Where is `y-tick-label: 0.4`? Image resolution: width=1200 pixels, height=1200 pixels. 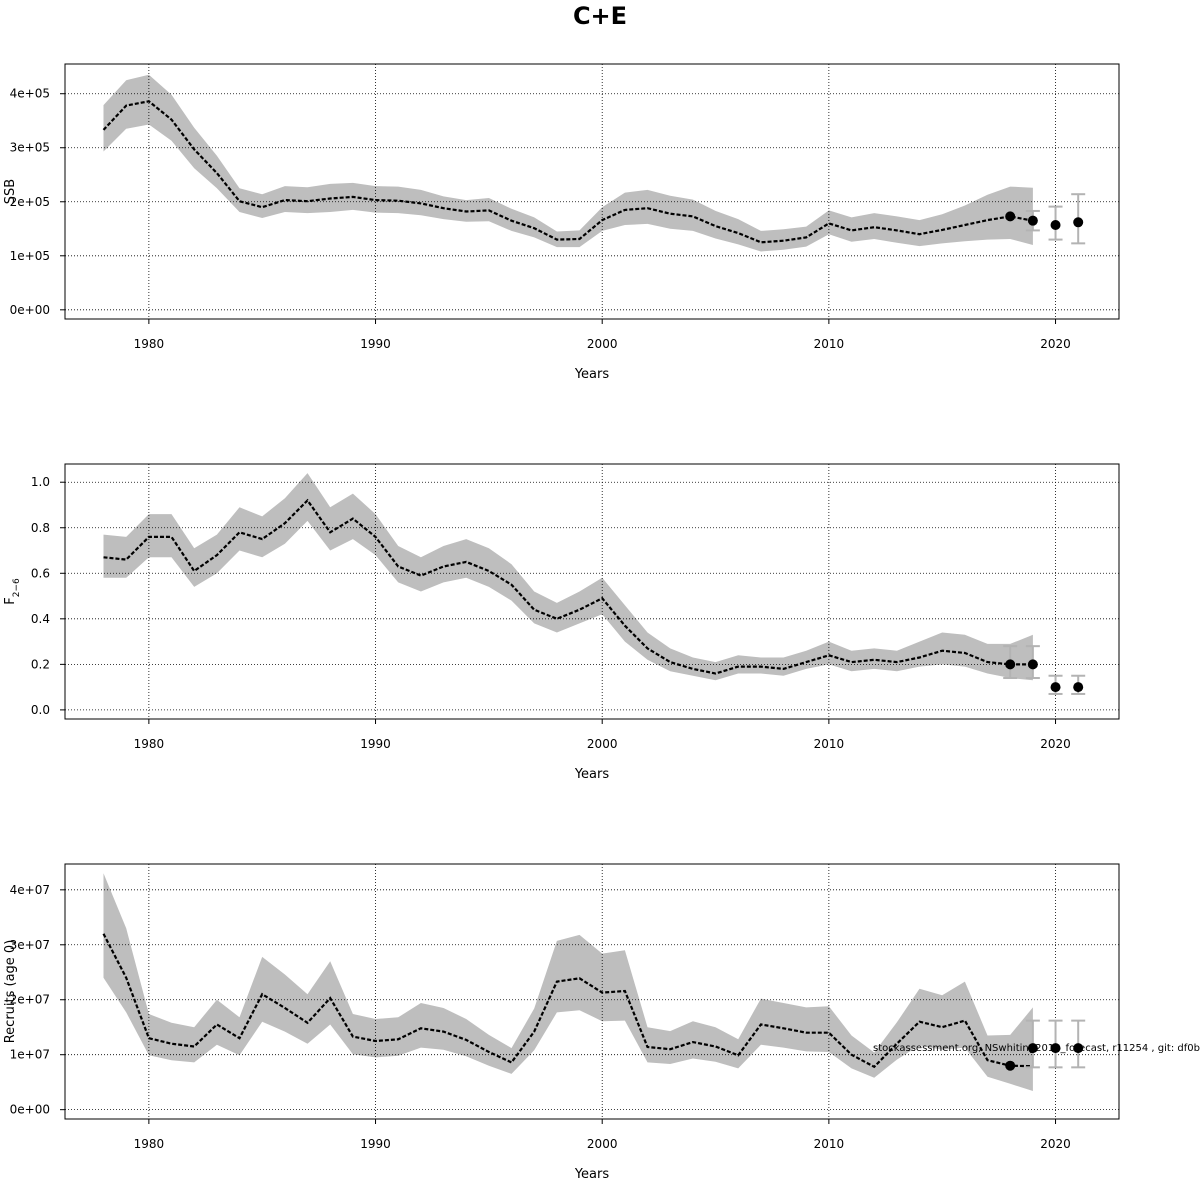 y-tick-label: 0.4 is located at coordinates (40, 619).